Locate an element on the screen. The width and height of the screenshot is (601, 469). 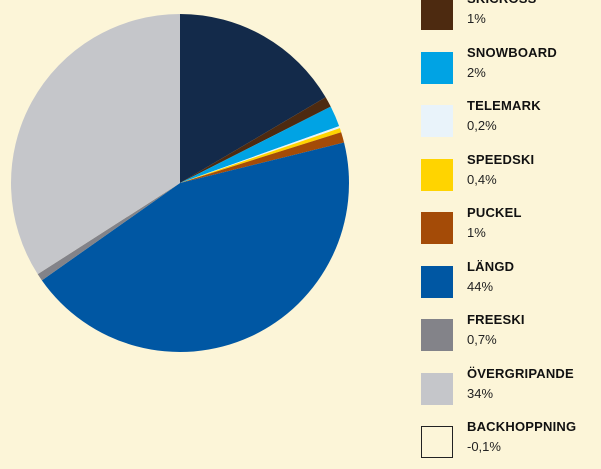
pie-slice-unlabeled is located at coordinates (253, 98).